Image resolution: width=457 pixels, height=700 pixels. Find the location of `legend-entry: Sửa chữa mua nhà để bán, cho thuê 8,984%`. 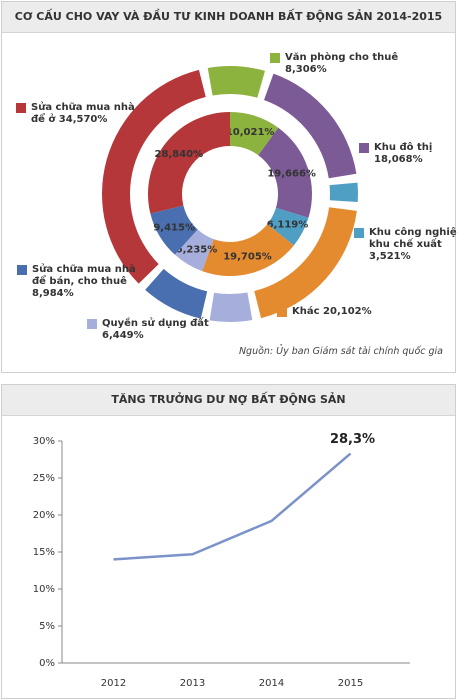

legend-entry: Sửa chữa mua nhà để bán, cho thuê 8,984% is located at coordinates (82, 282).